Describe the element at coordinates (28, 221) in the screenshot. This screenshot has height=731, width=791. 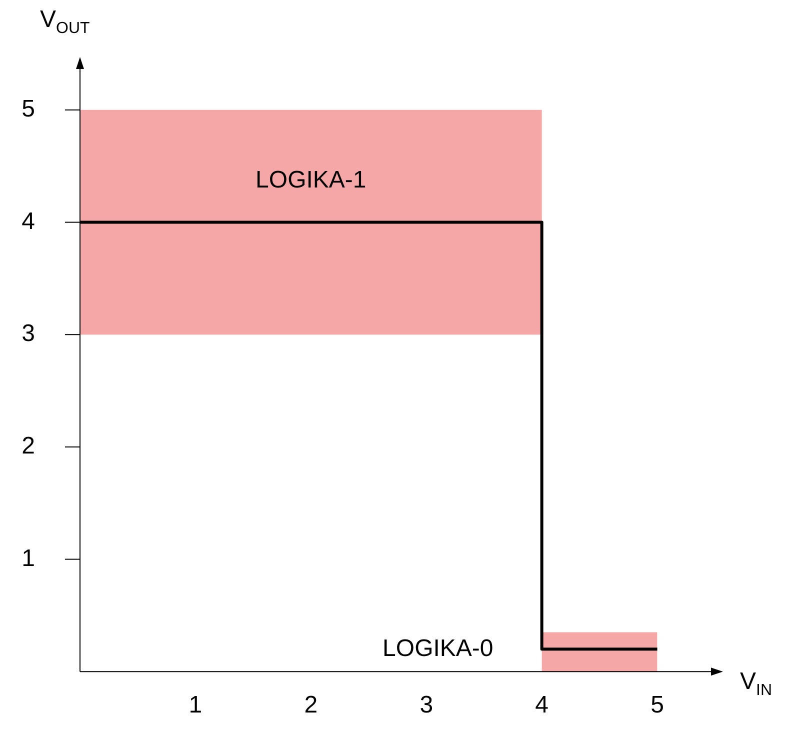
I see `y-tick-label: 4` at that location.